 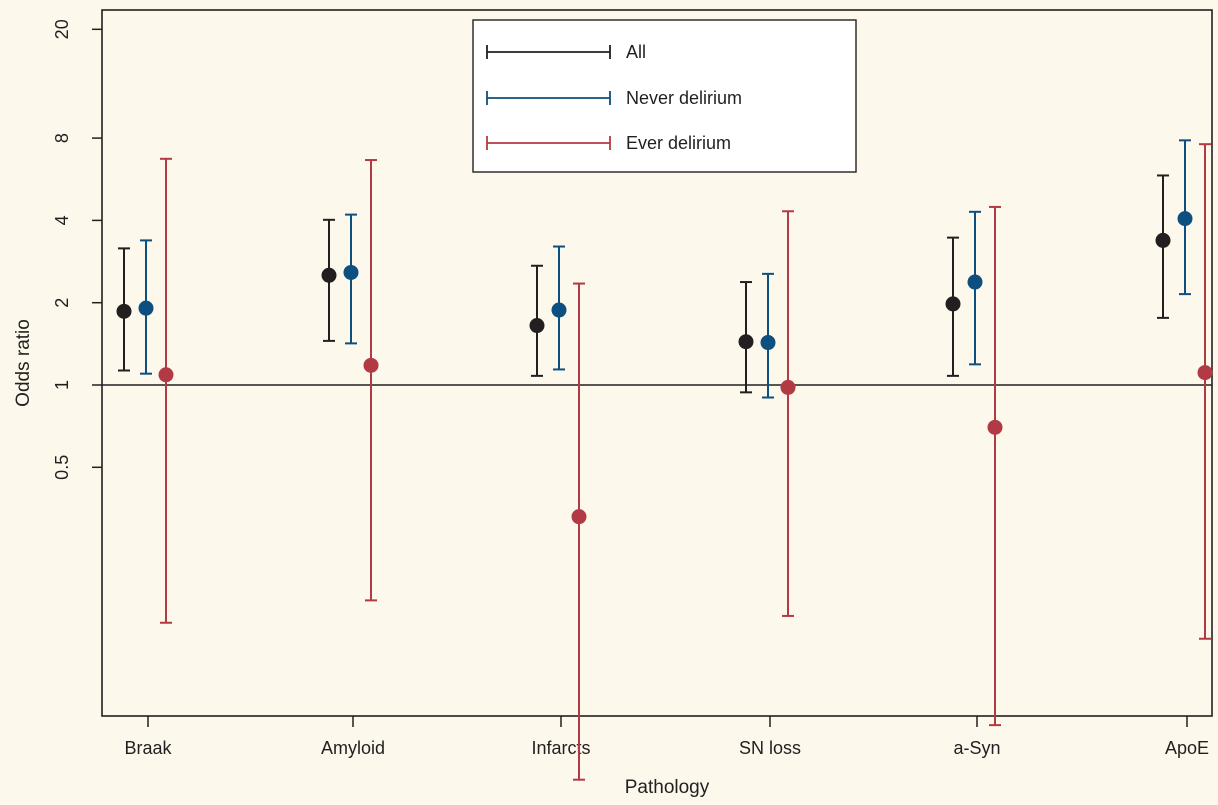 I want to click on y-tick-label: 2, so click(x=62, y=303).